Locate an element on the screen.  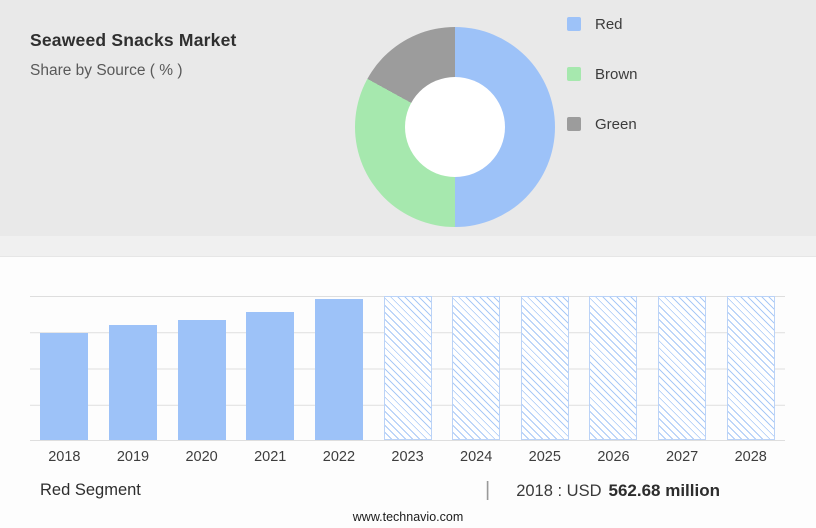
footer-stat-value: 562.68 million is located at coordinates (664, 490).